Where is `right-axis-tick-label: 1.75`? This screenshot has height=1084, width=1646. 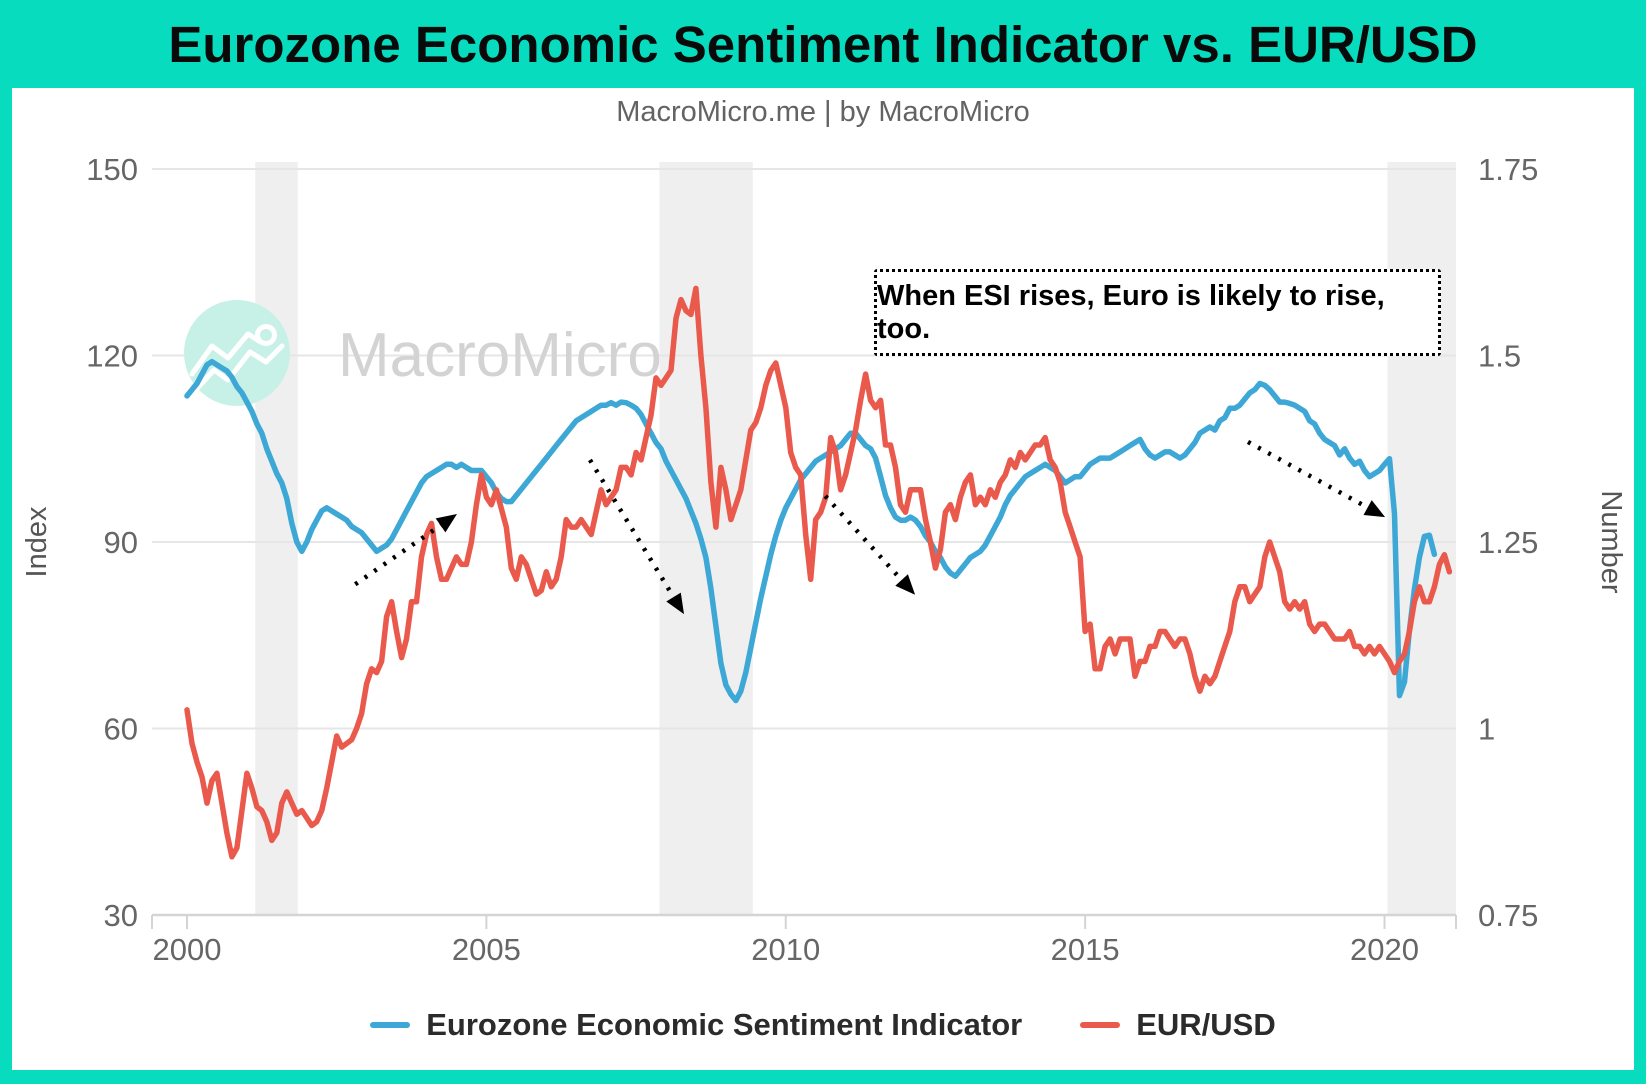
right-axis-tick-label: 1.75 is located at coordinates (1508, 169).